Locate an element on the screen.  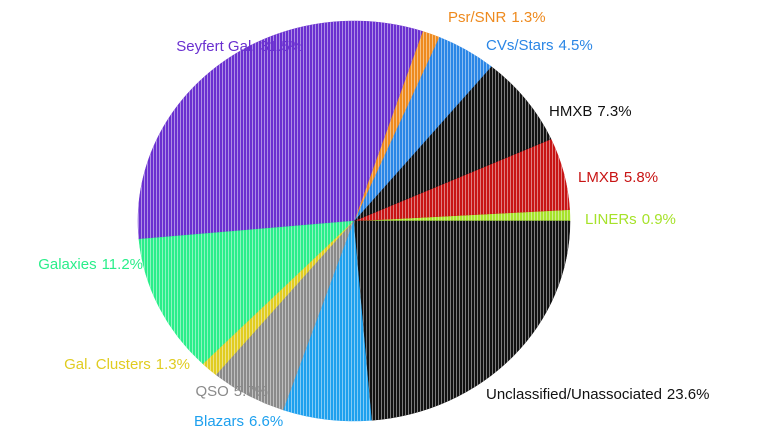
slice-label: Blazars 6.6% is located at coordinates (238, 421).